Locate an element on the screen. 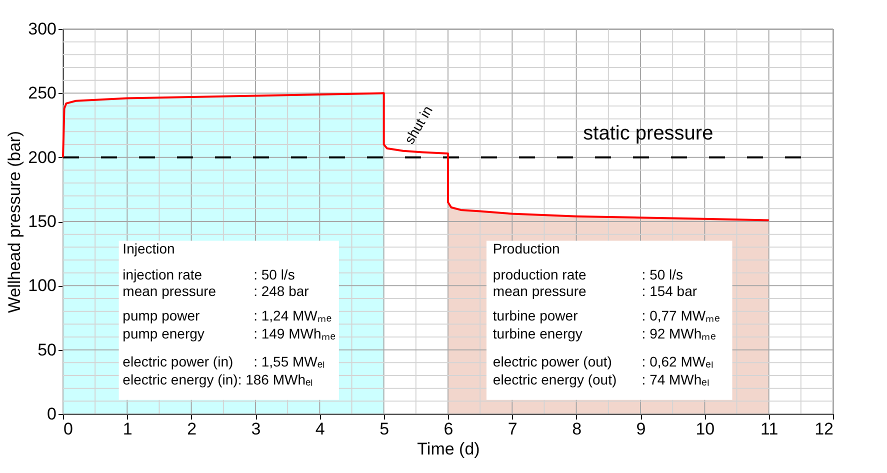  x-tick-label: 0 is located at coordinates (68, 429).